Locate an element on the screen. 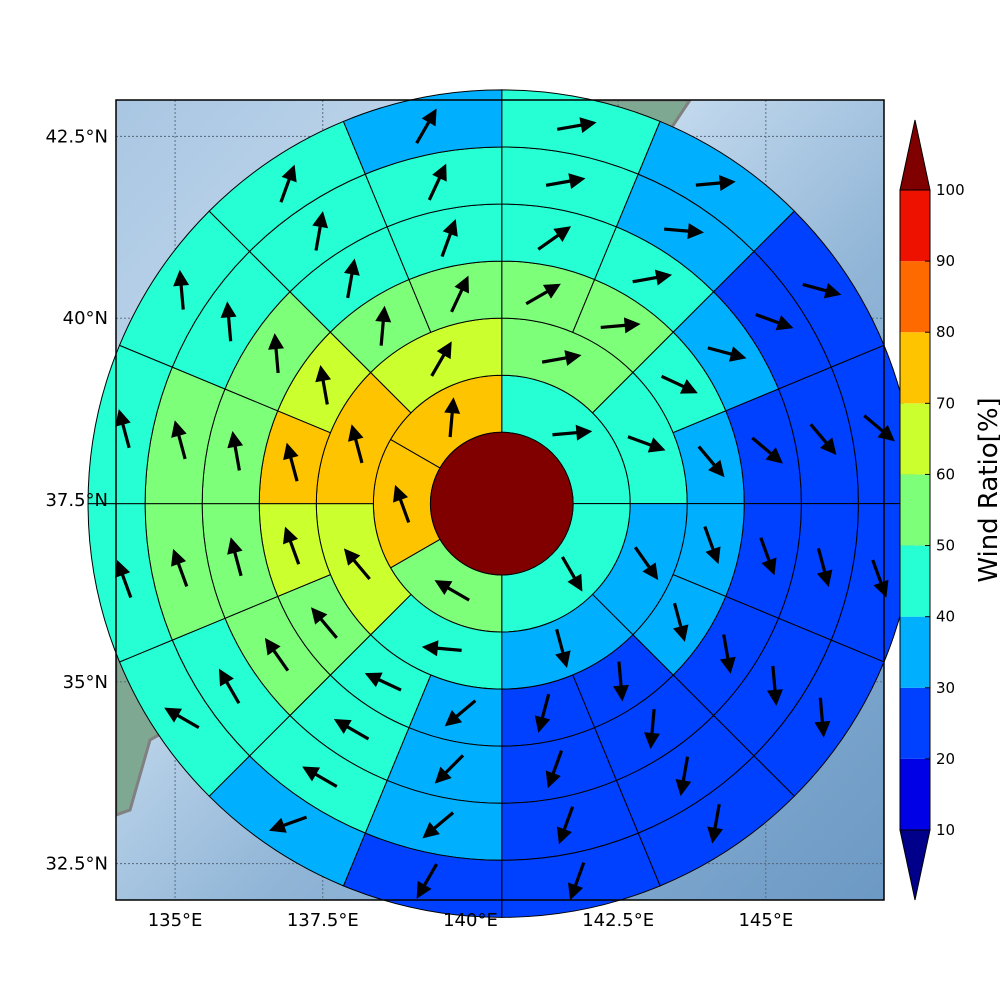 Image resolution: width=1000 pixels, height=1000 pixels. x-tick-label: 135°E is located at coordinates (175, 920).